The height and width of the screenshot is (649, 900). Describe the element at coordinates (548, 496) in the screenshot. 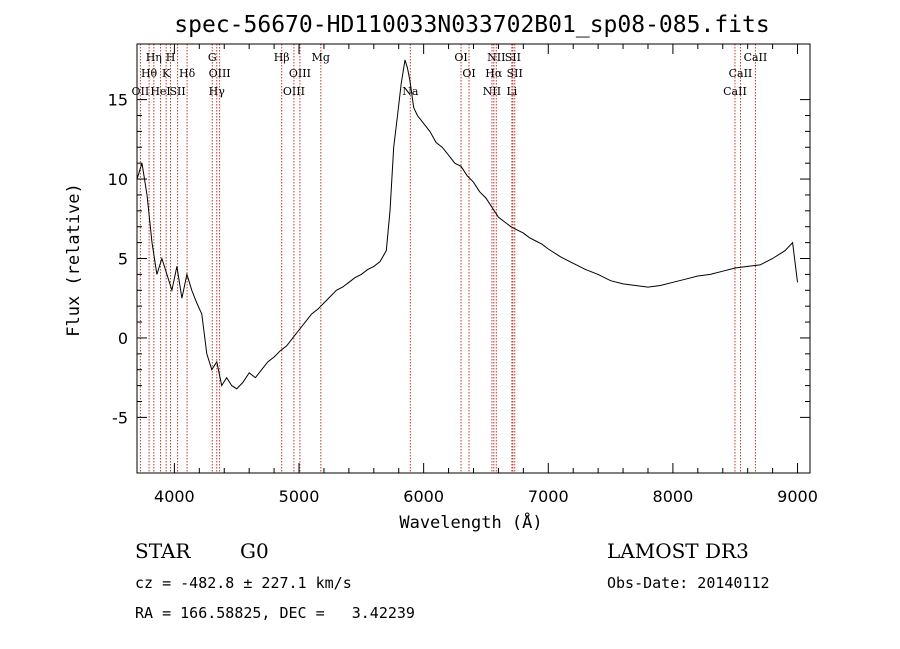

I see `x-tick-label: 7000` at that location.